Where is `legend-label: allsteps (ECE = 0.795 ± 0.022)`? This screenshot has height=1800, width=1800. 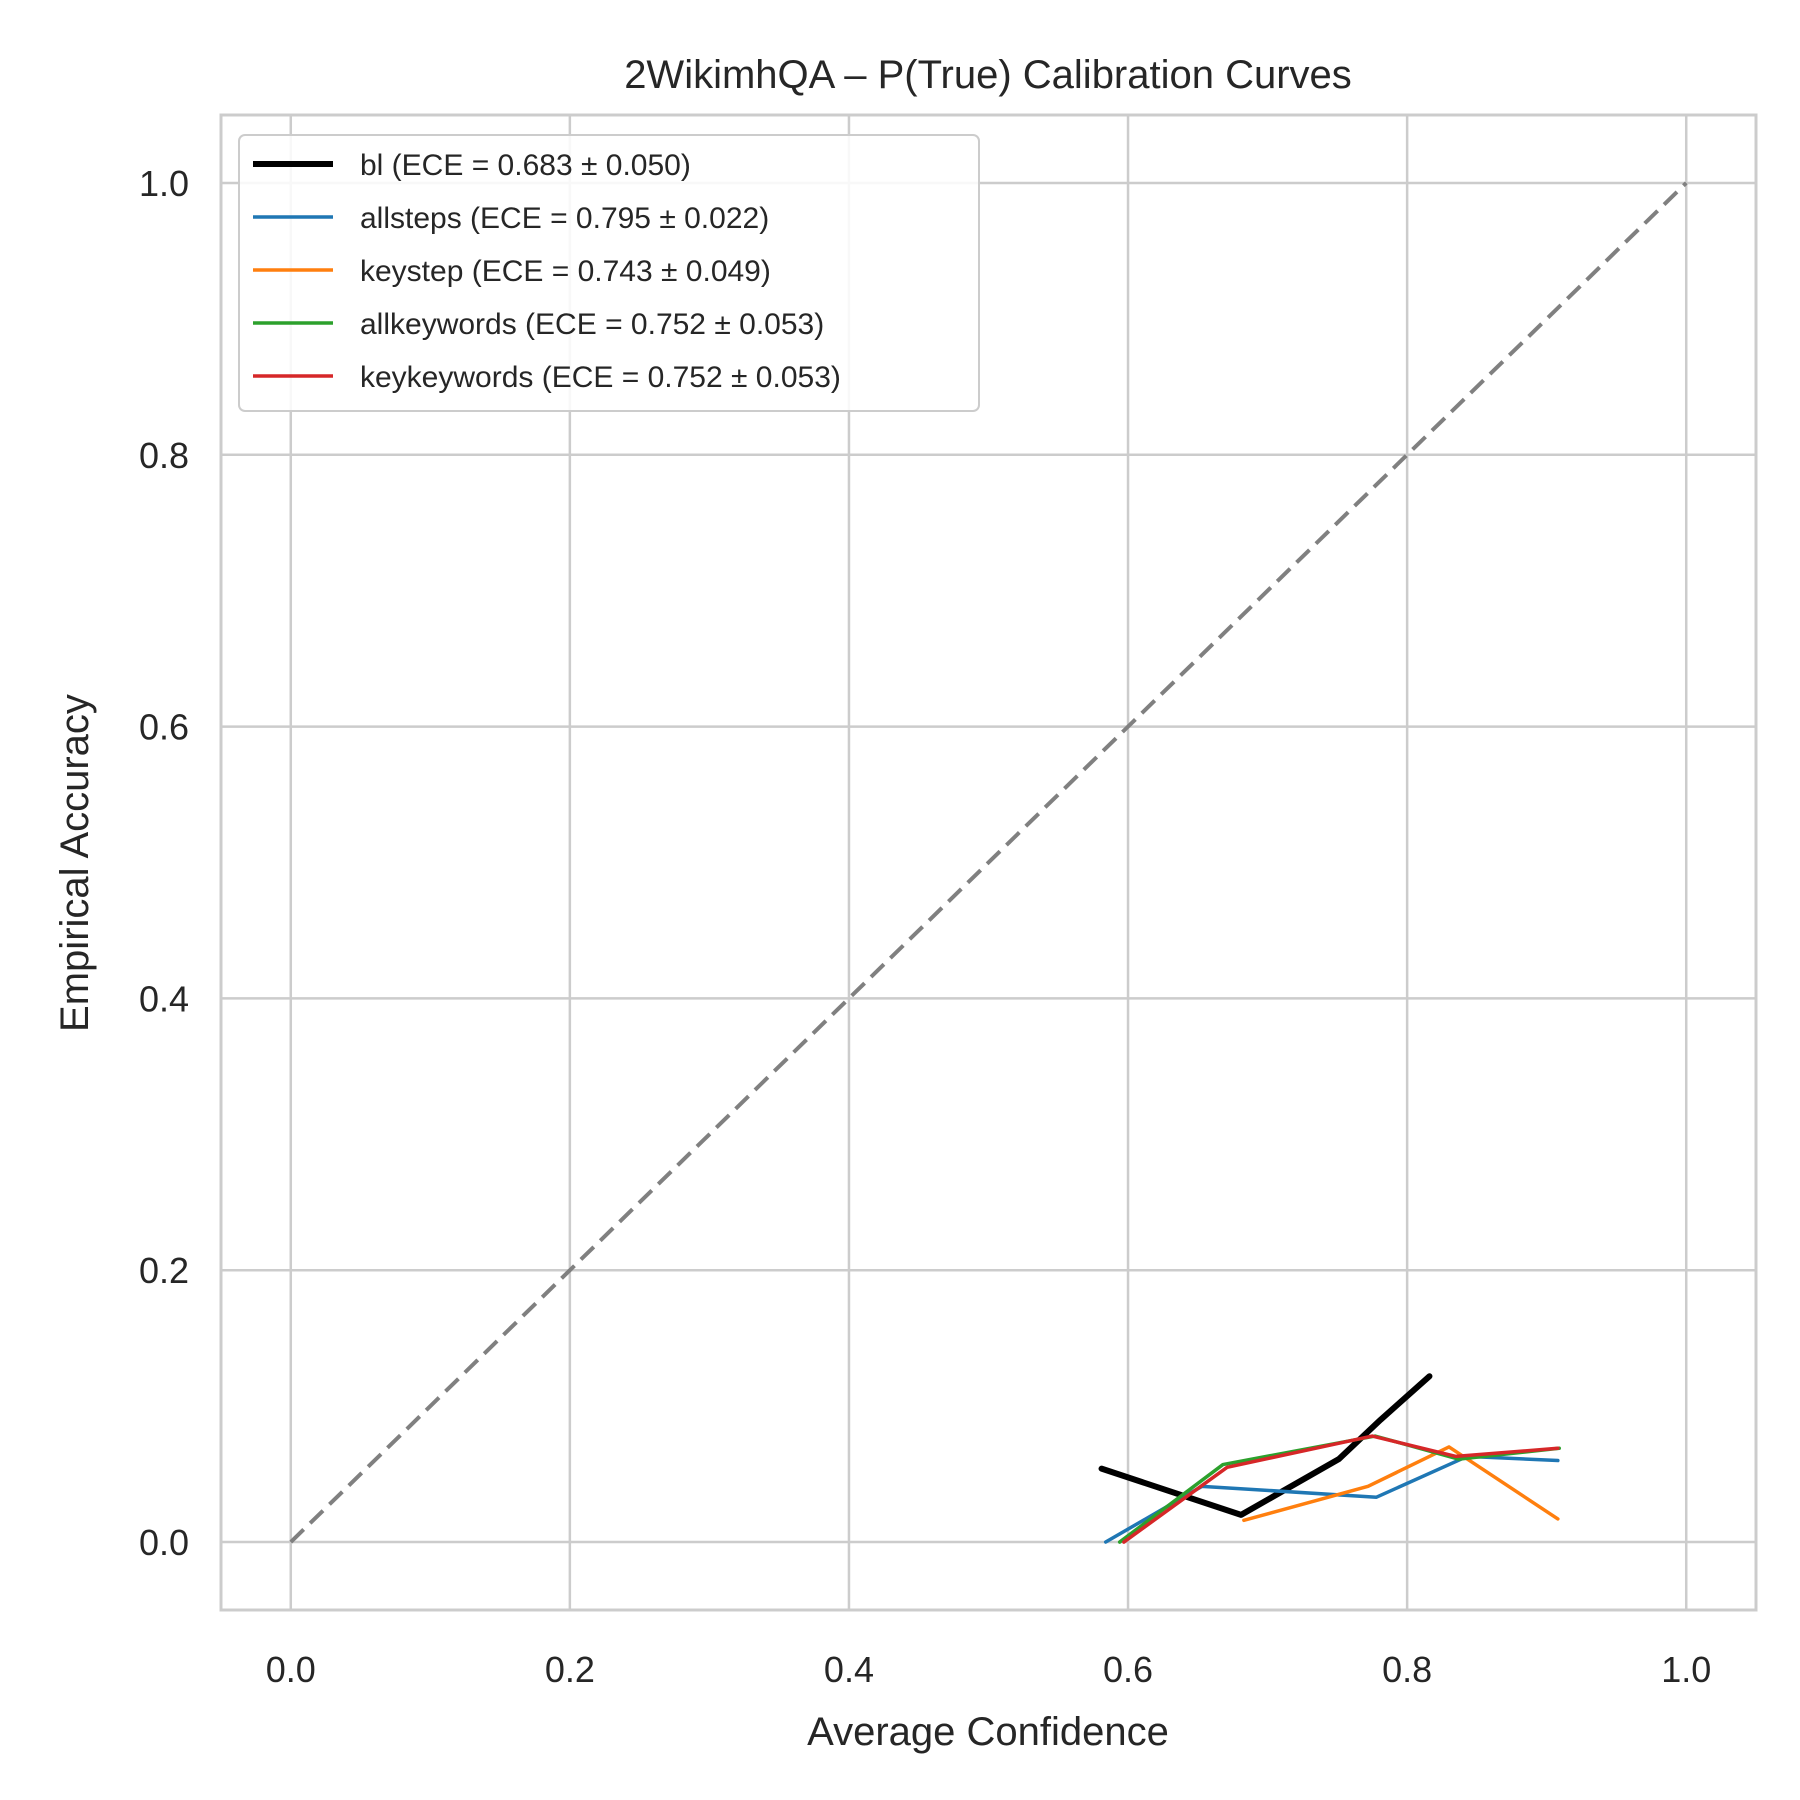
legend-label: allsteps (ECE = 0.795 ± 0.022) is located at coordinates (564, 218).